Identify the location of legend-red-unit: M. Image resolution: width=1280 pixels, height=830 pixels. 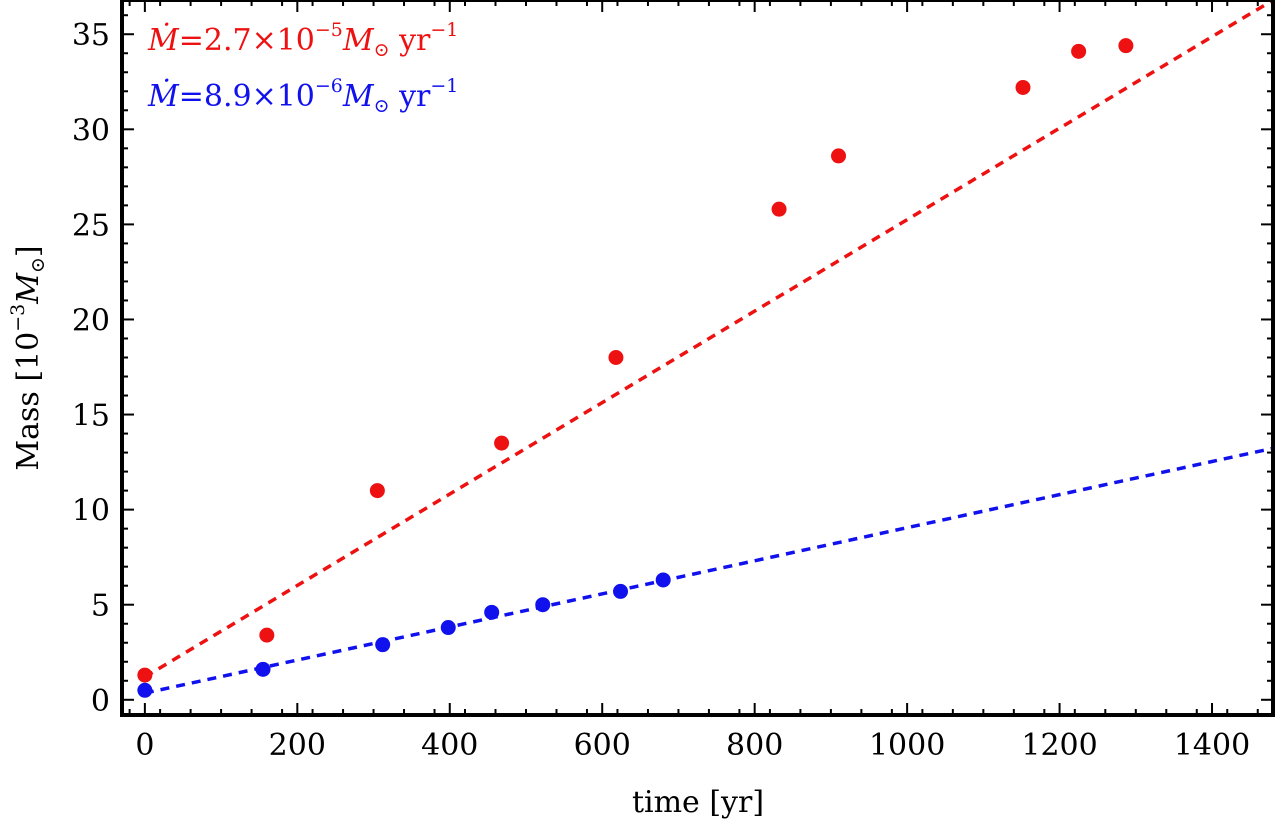
(358, 40).